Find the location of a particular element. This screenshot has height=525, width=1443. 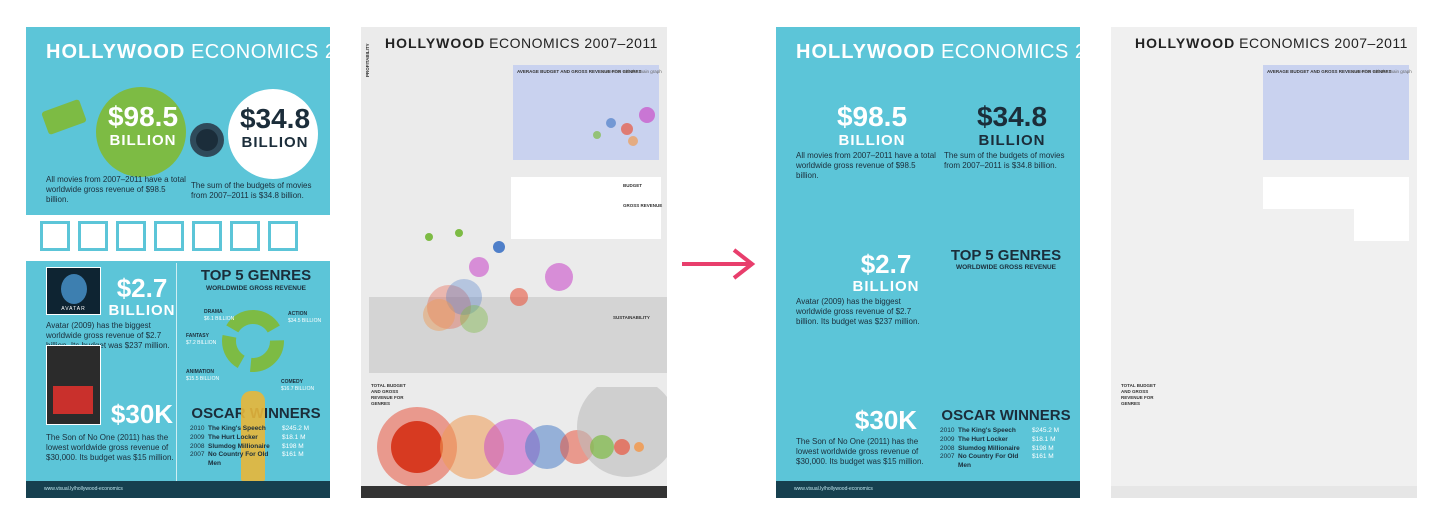

arrow-head is located at coordinates (744, 264).